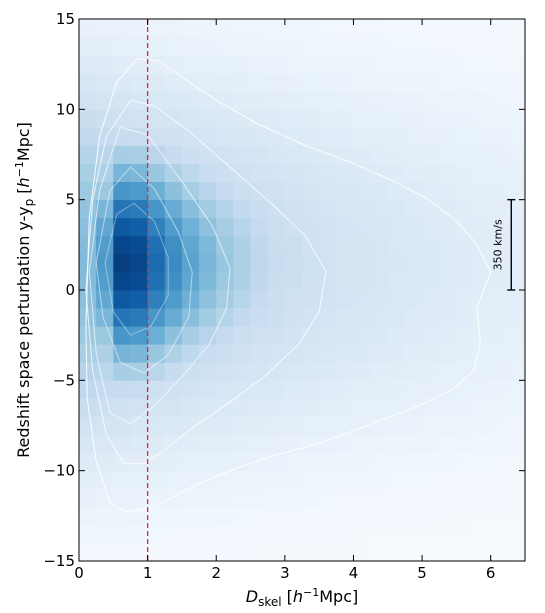 This screenshot has width=545, height=613. I want to click on x-axis-label-unit-h: h, so click(298, 596).